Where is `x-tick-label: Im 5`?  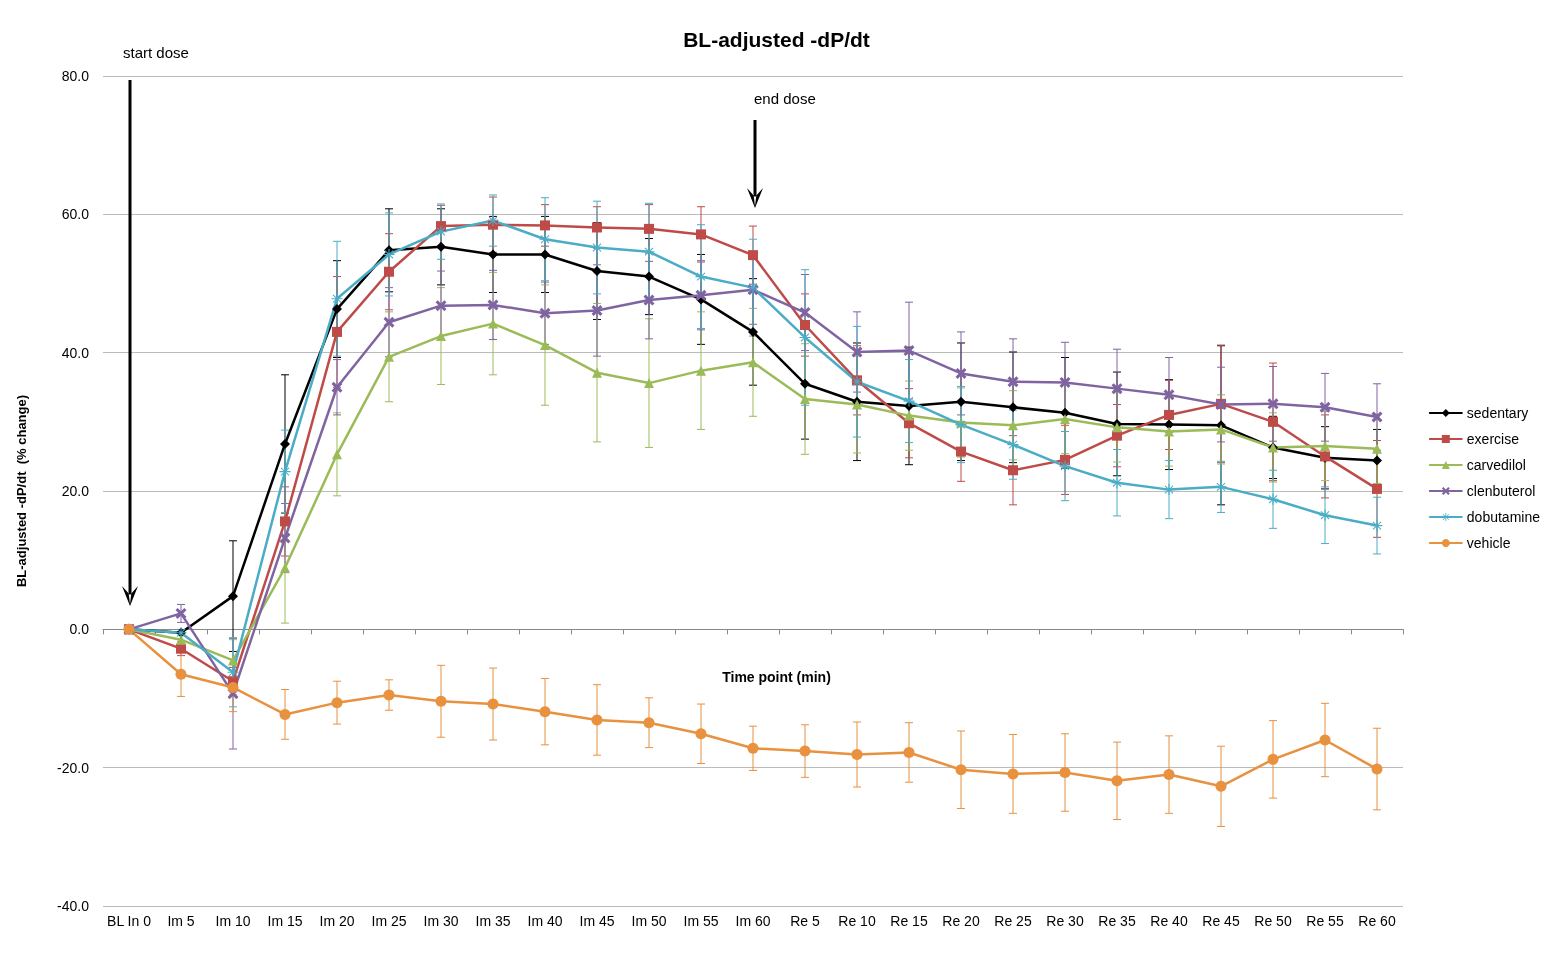
x-tick-label: Im 5 is located at coordinates (181, 921).